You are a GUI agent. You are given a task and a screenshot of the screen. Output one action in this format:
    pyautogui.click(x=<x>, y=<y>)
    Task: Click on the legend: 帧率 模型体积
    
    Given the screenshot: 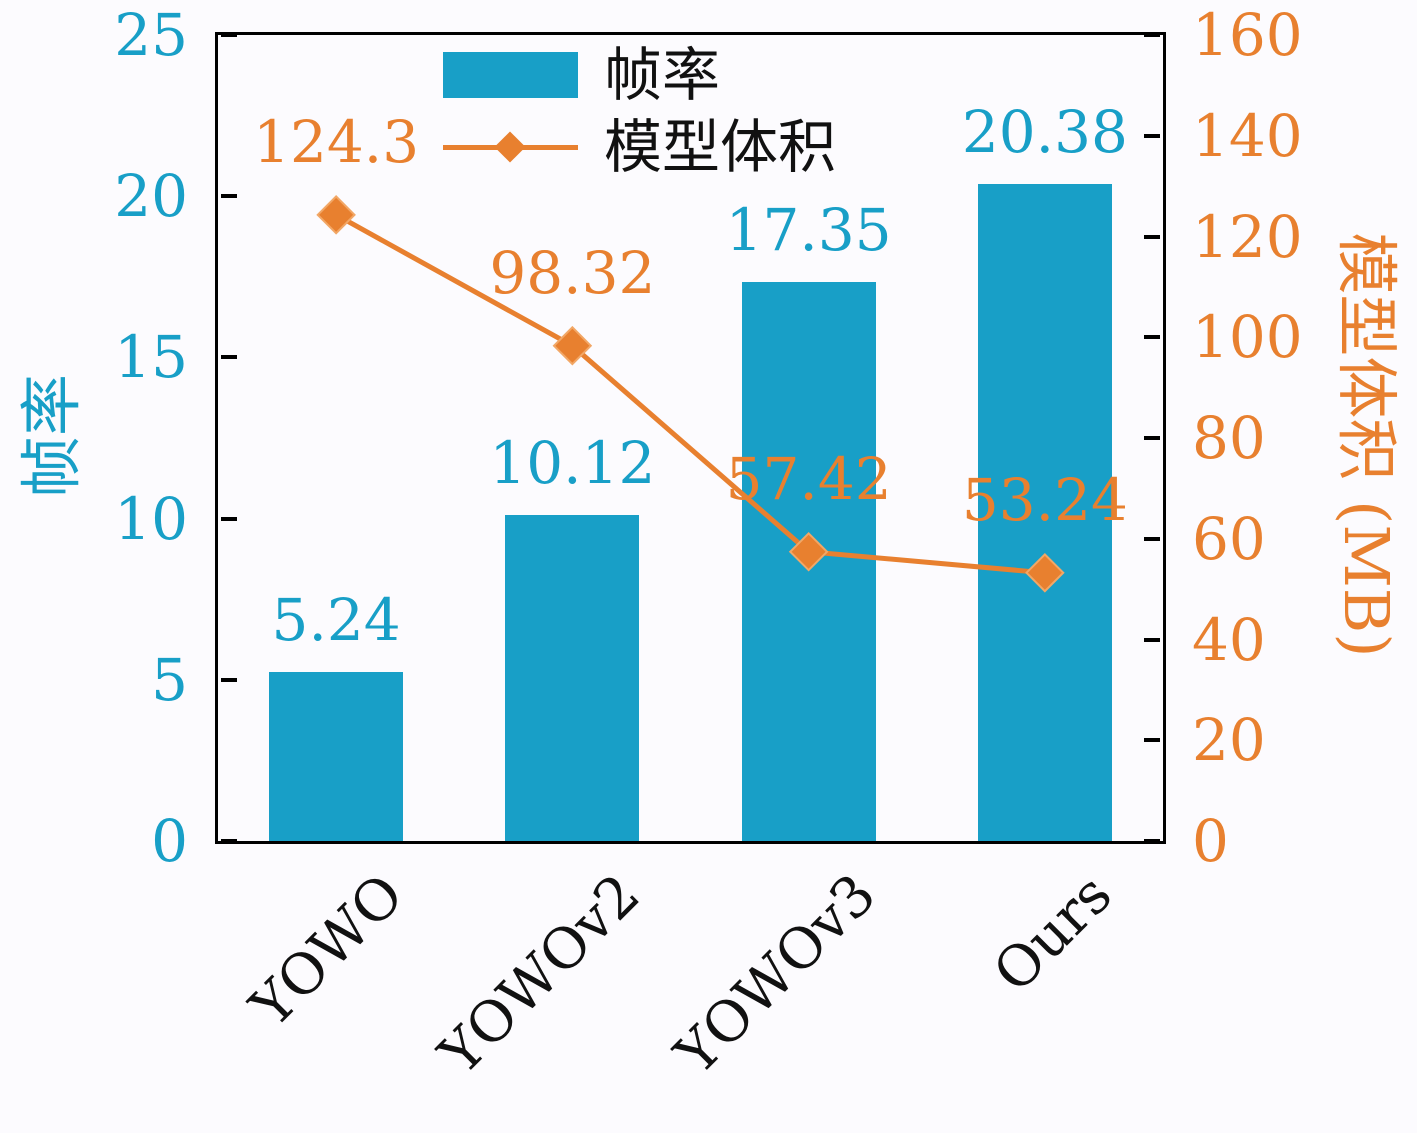 What is the action you would take?
    pyautogui.click(x=639, y=111)
    